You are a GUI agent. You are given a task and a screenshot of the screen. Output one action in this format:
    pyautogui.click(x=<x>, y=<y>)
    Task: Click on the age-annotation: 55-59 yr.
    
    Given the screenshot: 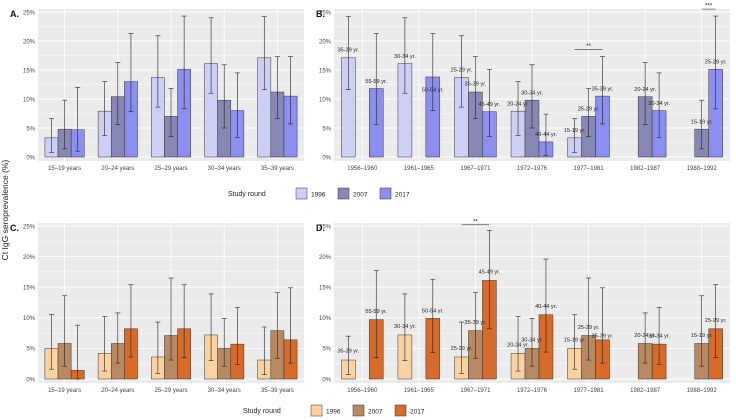 What is the action you would take?
    pyautogui.click(x=376, y=312)
    